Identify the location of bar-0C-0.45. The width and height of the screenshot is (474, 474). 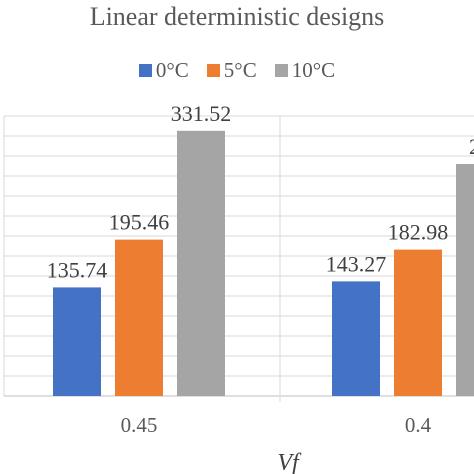
(77, 341).